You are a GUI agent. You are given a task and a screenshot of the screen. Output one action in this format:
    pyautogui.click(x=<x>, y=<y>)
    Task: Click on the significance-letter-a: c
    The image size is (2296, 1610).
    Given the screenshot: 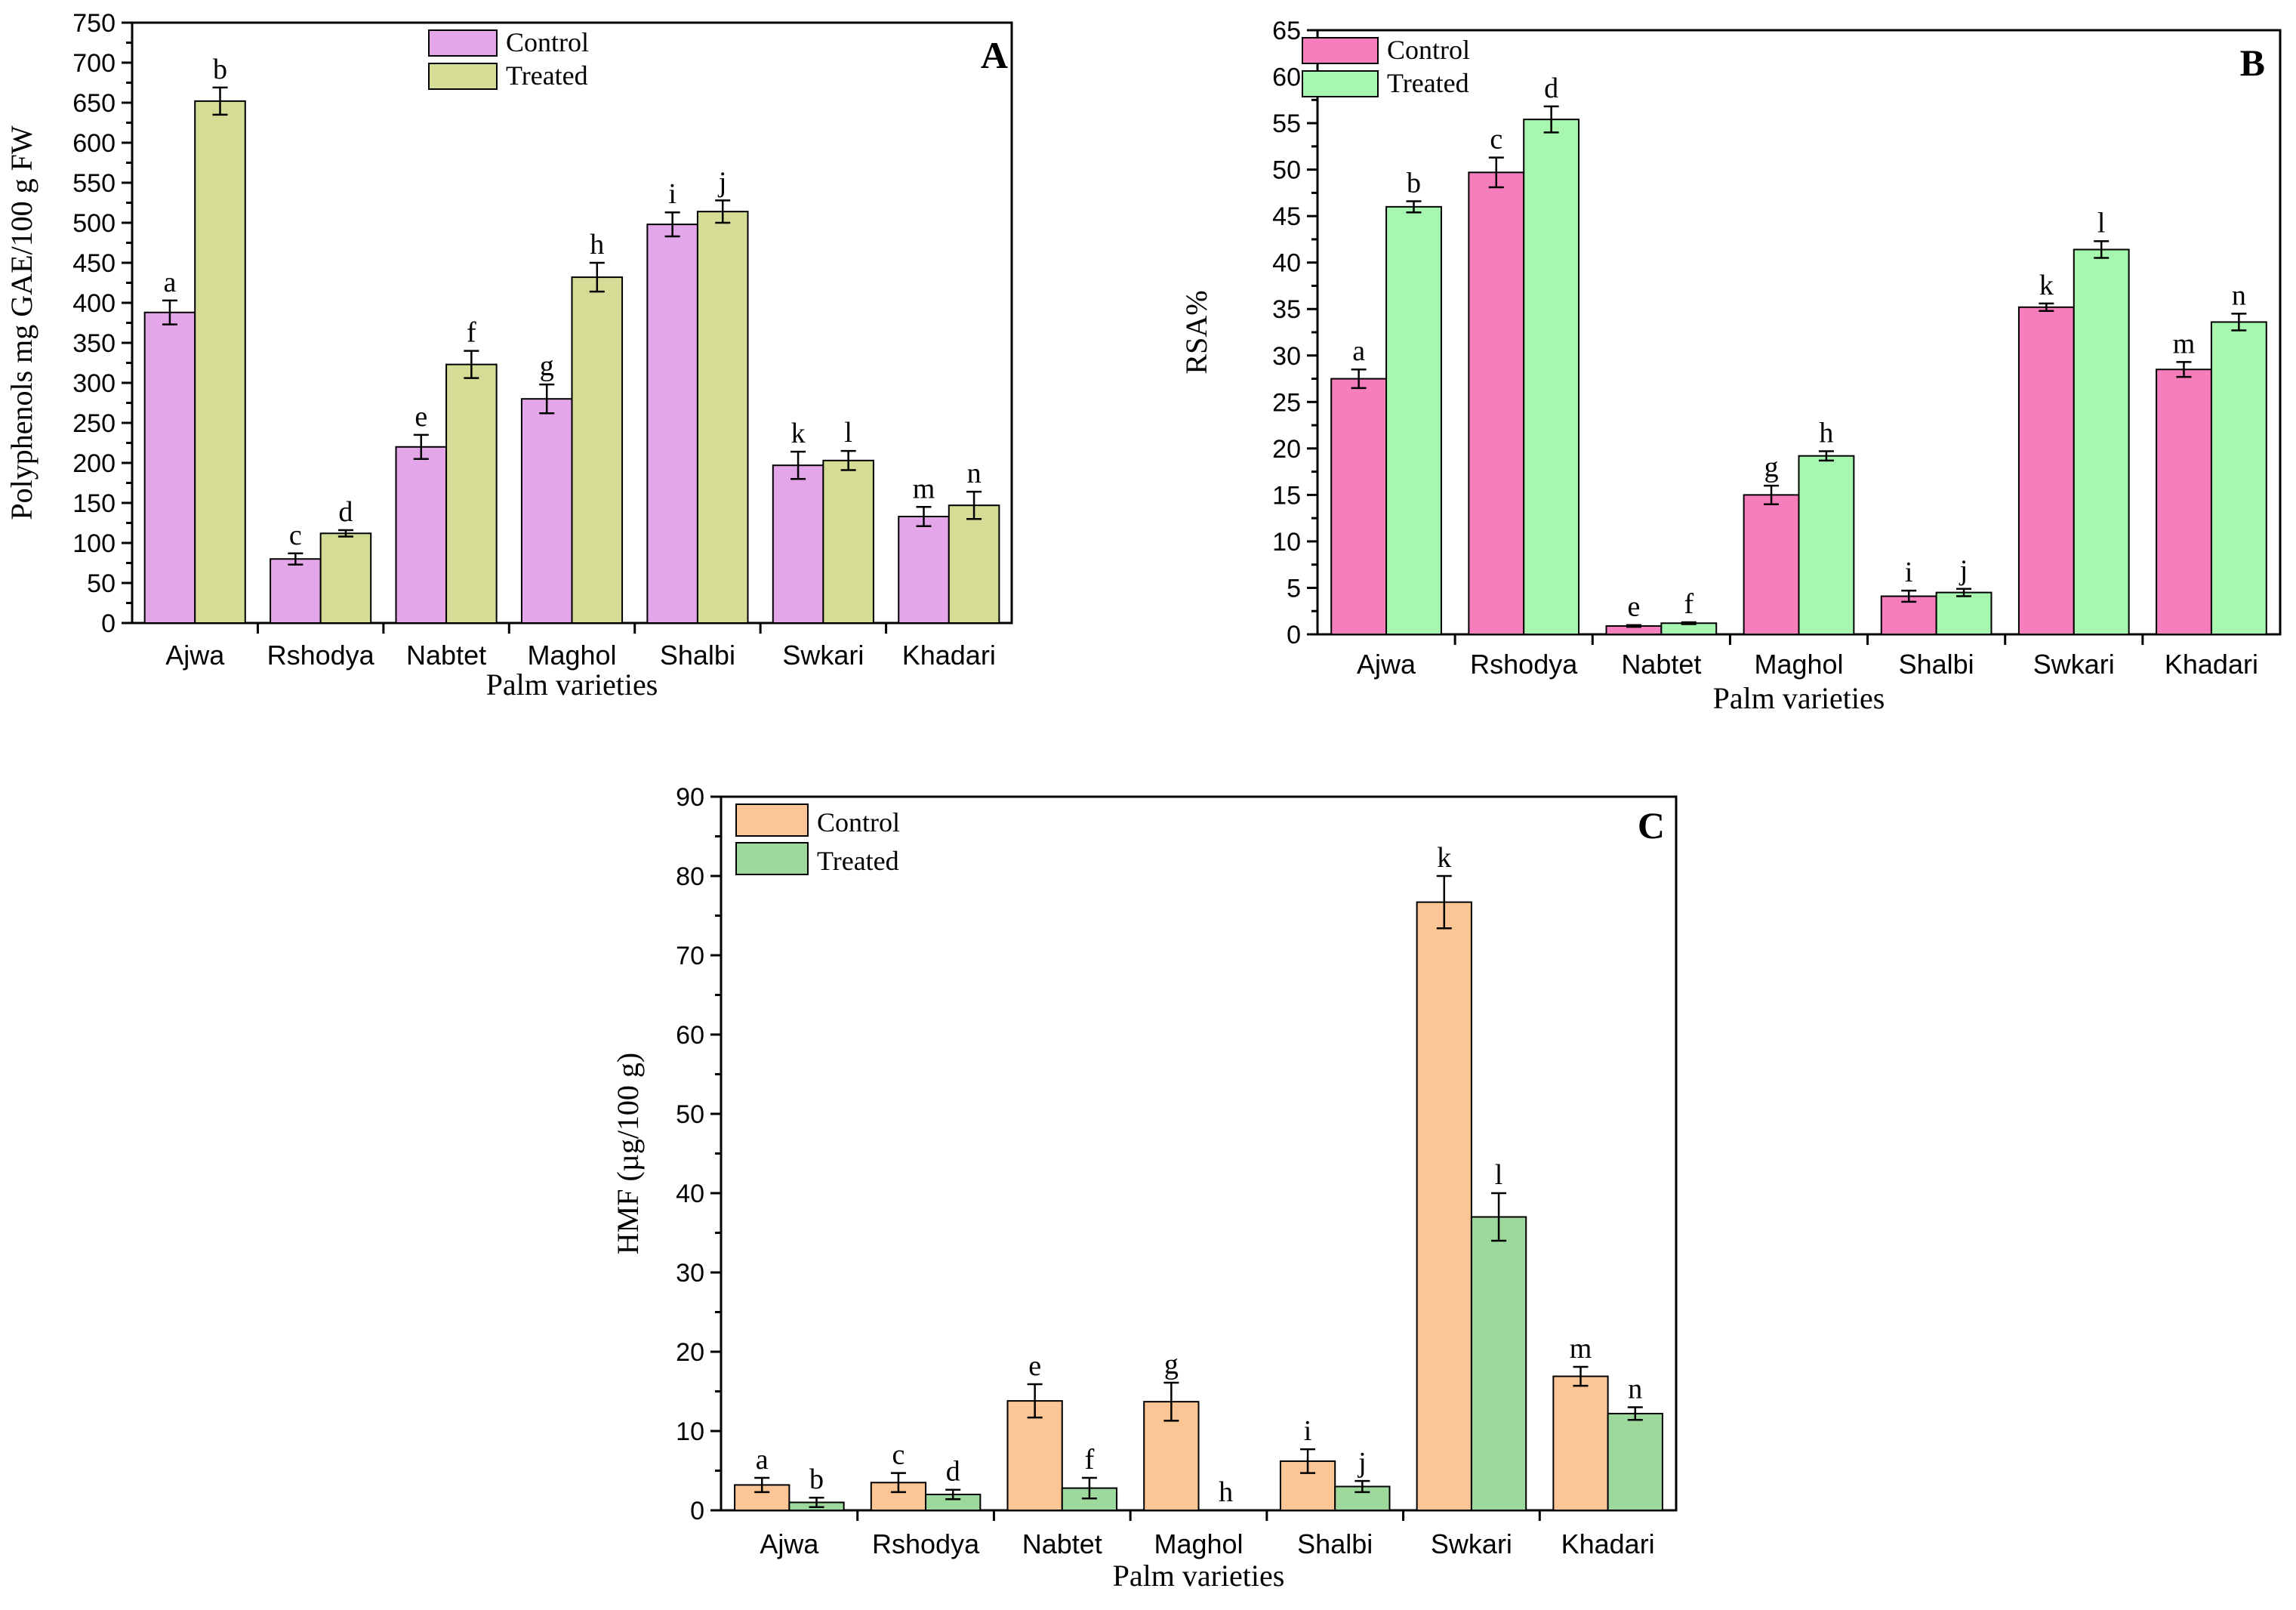 What is the action you would take?
    pyautogui.click(x=295, y=535)
    